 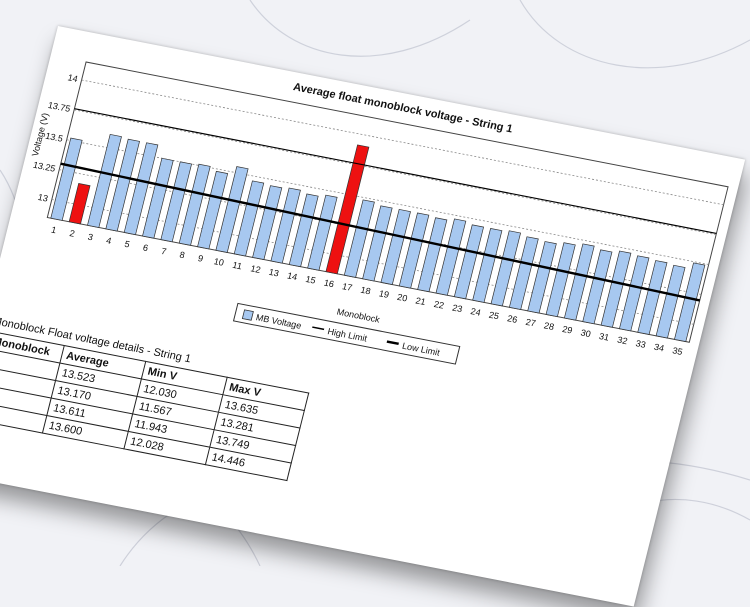 What do you see at coordinates (641, 344) in the screenshot?
I see `x-tick-label: 33` at bounding box center [641, 344].